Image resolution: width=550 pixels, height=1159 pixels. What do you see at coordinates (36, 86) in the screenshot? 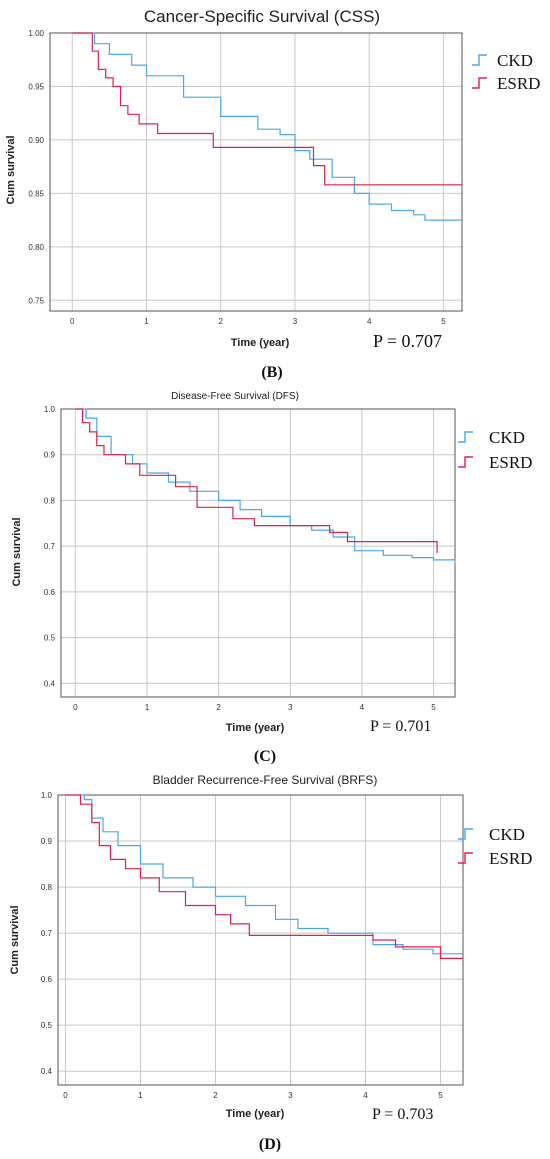
I see `y-tick-label: 0.95` at bounding box center [36, 86].